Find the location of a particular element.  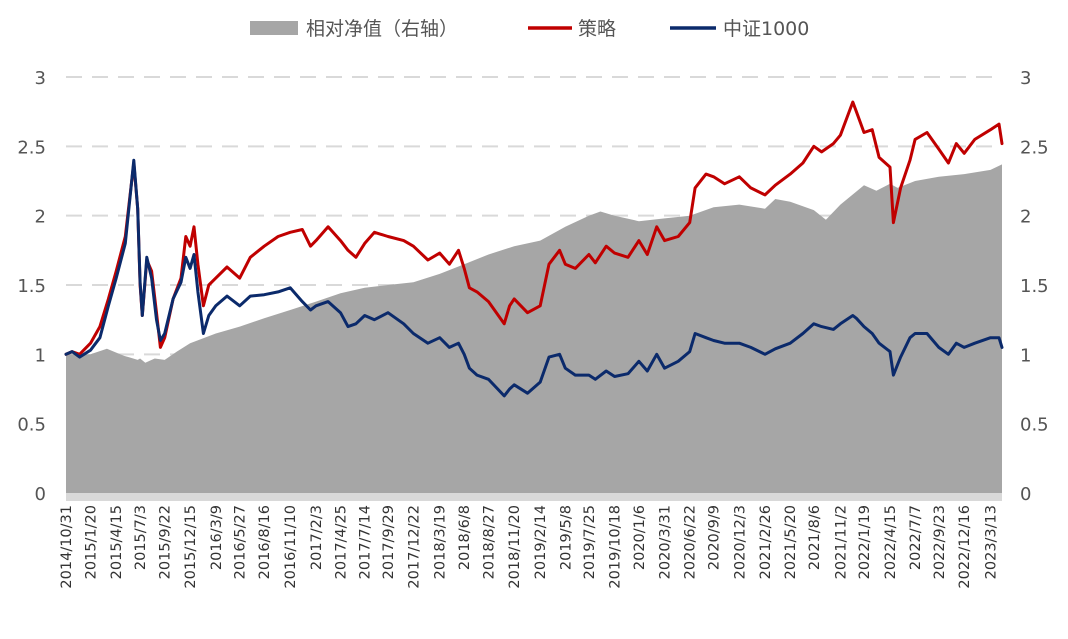

legend-label-strategy: 策略 is located at coordinates (597, 29).